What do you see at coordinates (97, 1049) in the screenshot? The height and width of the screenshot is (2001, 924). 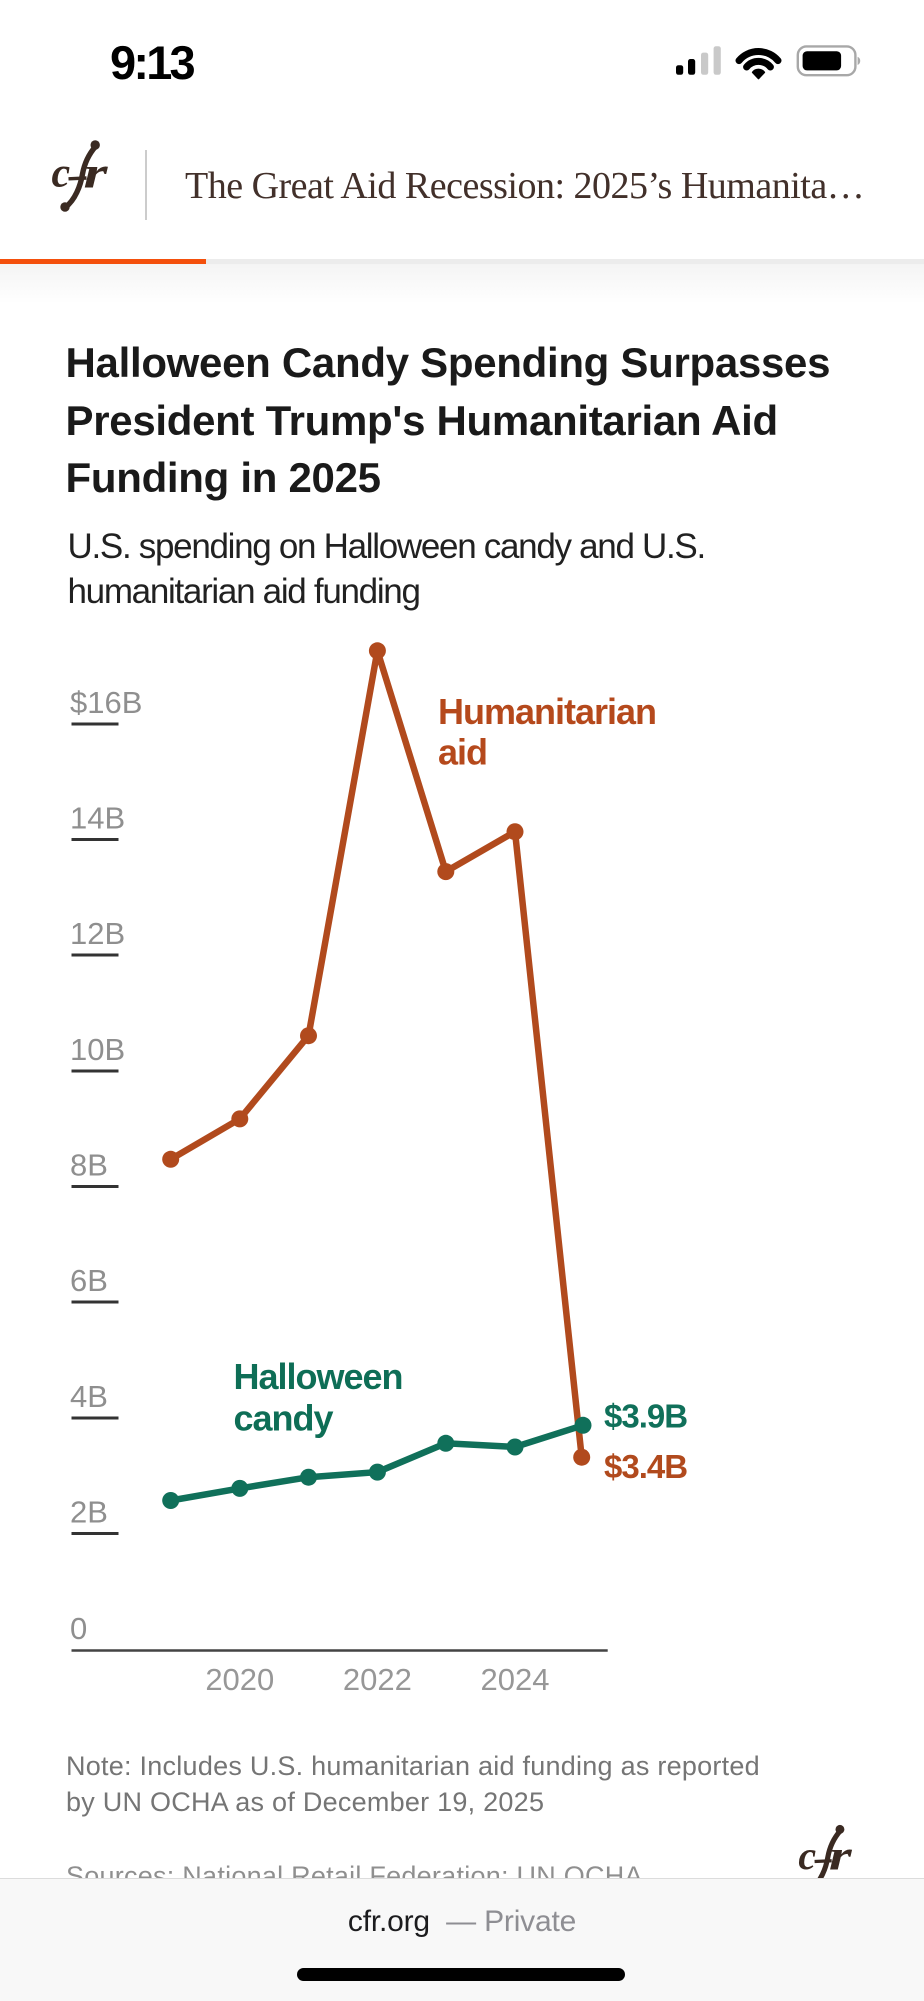 I see `svg-text: 10B` at bounding box center [97, 1049].